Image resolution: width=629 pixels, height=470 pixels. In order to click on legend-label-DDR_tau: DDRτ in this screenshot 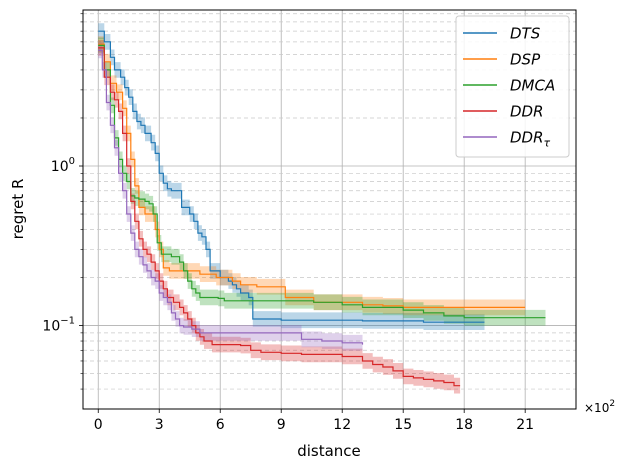, I will do `click(530, 139)`.